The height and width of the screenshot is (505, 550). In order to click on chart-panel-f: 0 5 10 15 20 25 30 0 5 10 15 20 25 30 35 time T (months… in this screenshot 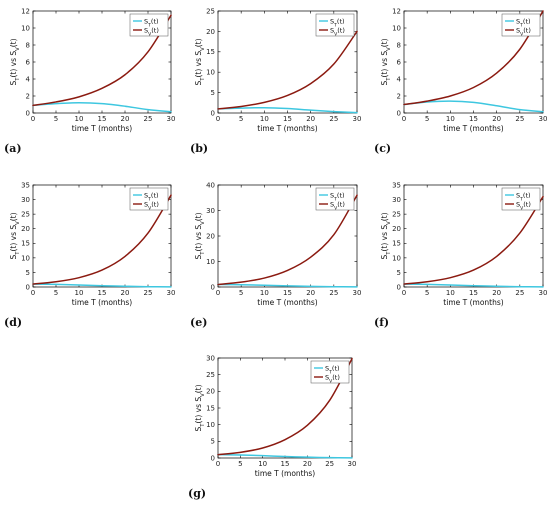, I will do `click(460, 255)`.